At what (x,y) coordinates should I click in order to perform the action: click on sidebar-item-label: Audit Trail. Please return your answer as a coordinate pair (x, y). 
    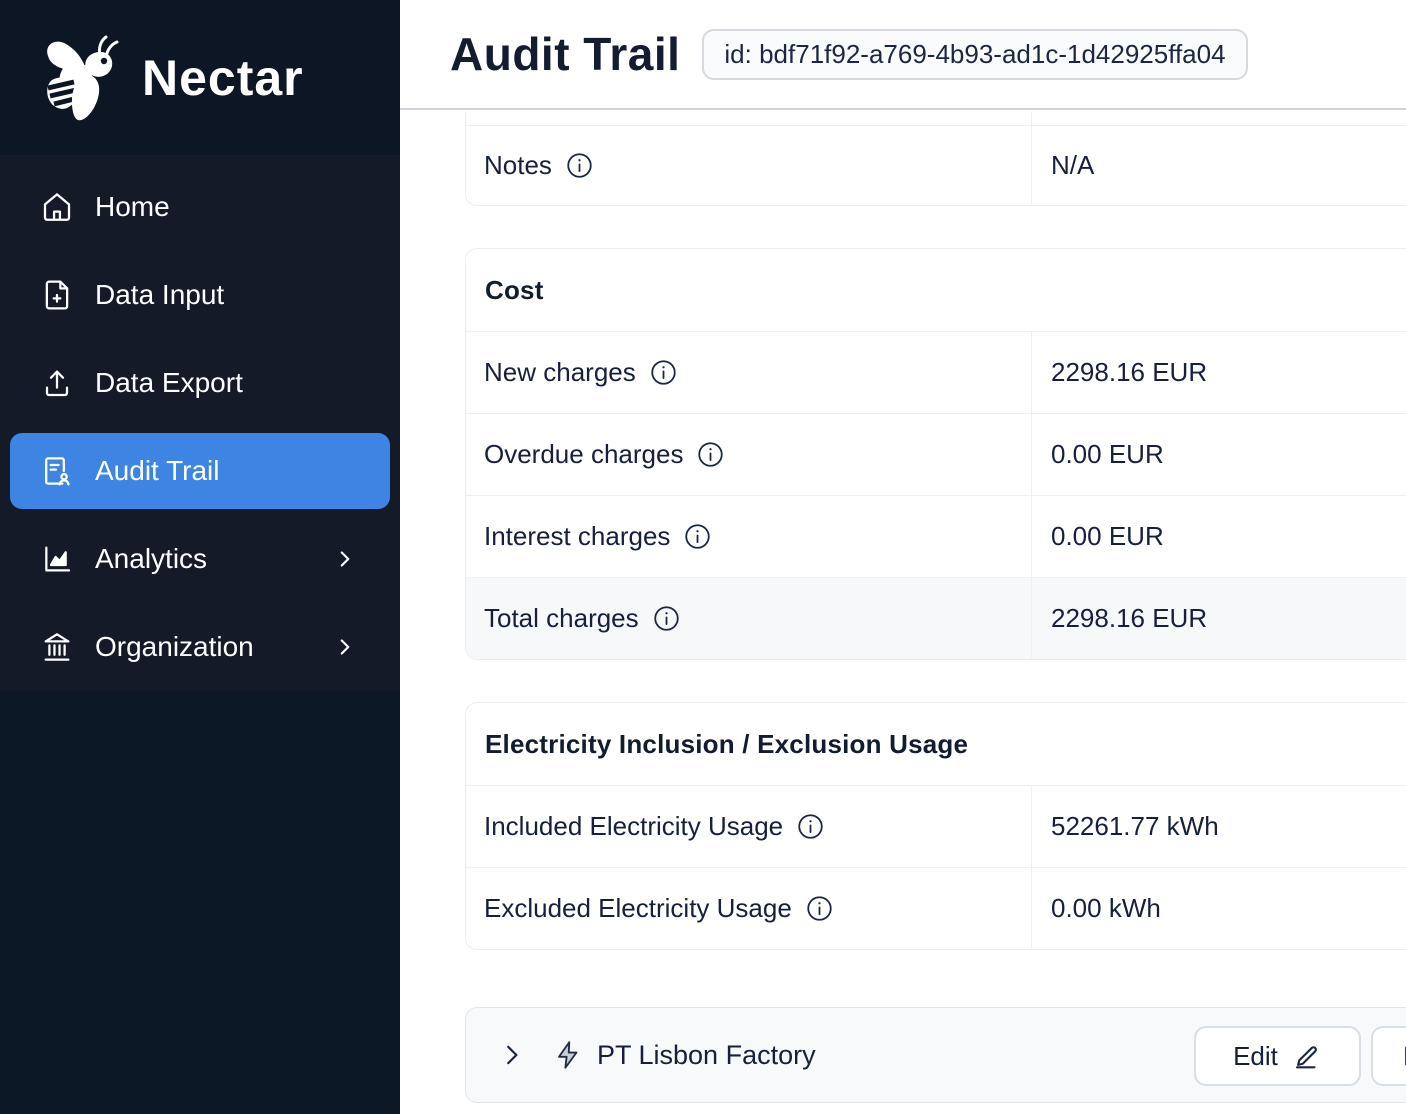
    Looking at the image, I should click on (157, 470).